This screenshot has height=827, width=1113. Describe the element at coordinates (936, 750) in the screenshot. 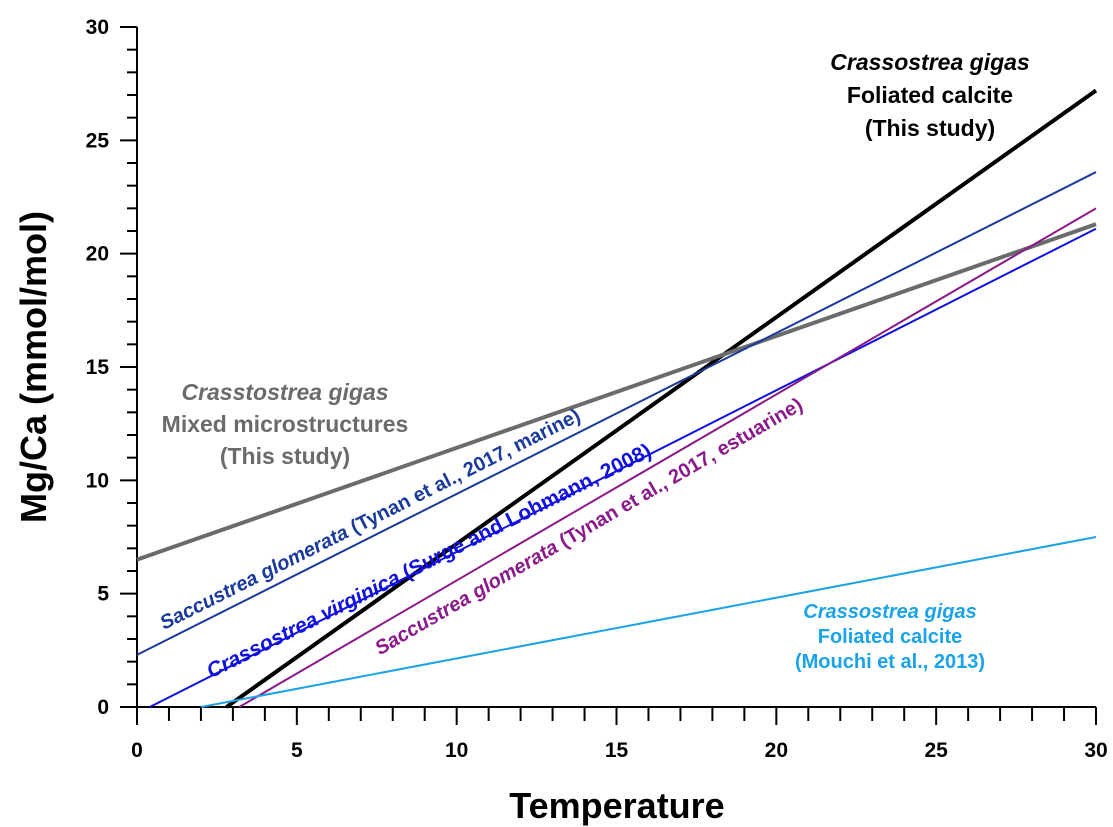

I see `x-tick-label: 25` at that location.